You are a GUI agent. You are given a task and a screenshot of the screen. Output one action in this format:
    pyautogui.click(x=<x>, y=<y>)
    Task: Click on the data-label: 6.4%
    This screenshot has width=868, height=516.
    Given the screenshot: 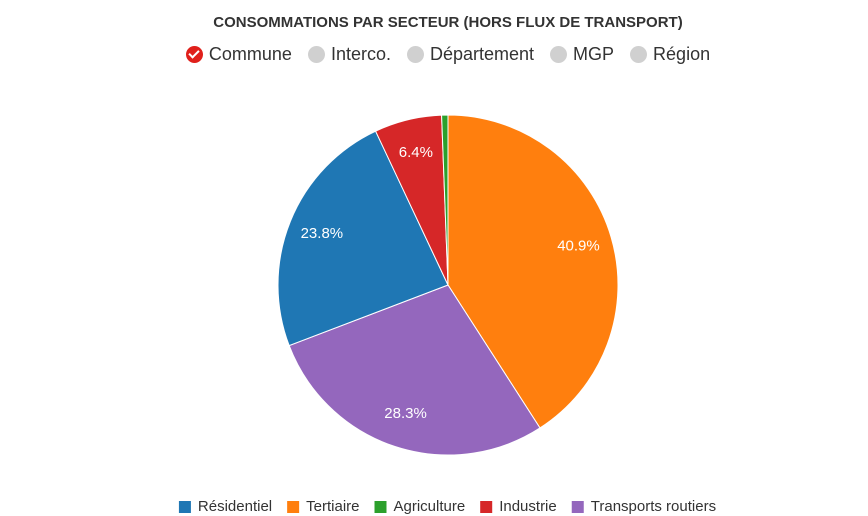 What is the action you would take?
    pyautogui.click(x=416, y=152)
    